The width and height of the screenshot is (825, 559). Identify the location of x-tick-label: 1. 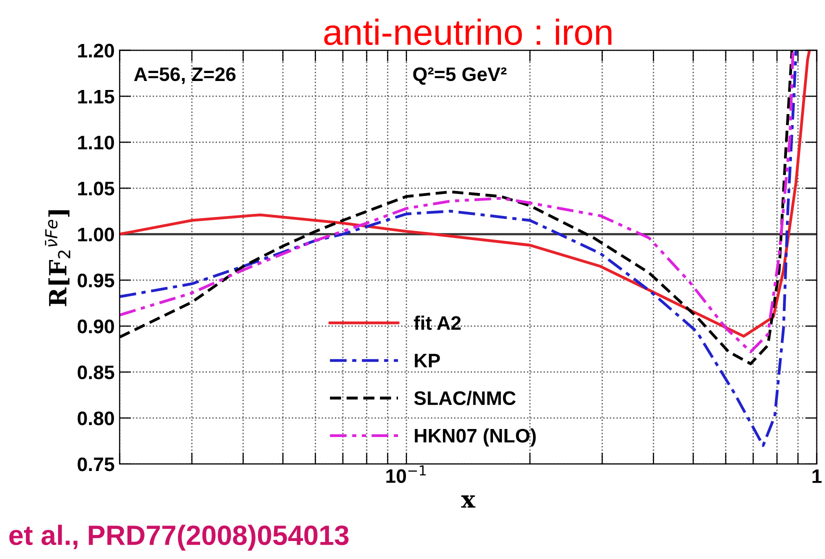
(817, 476).